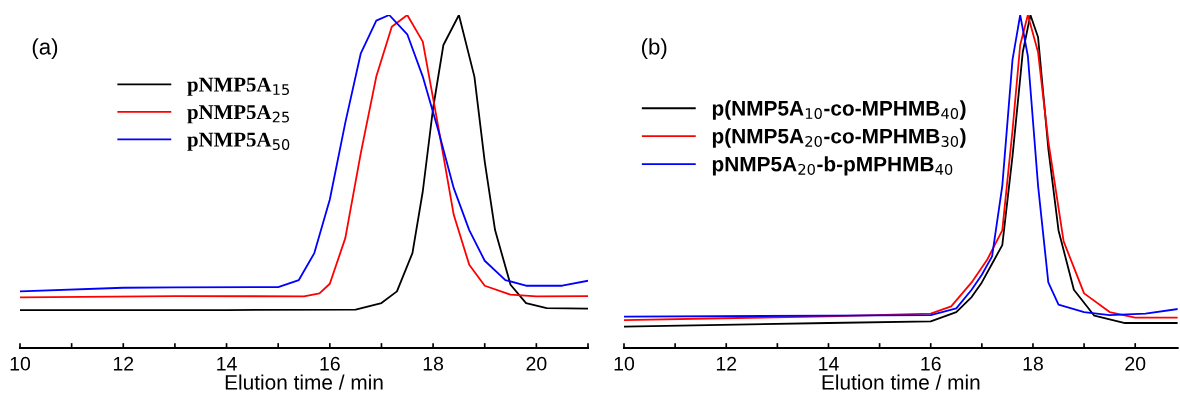  Describe the element at coordinates (238, 141) in the screenshot. I see `legend-label: pNMP5A$_{50}$` at that location.